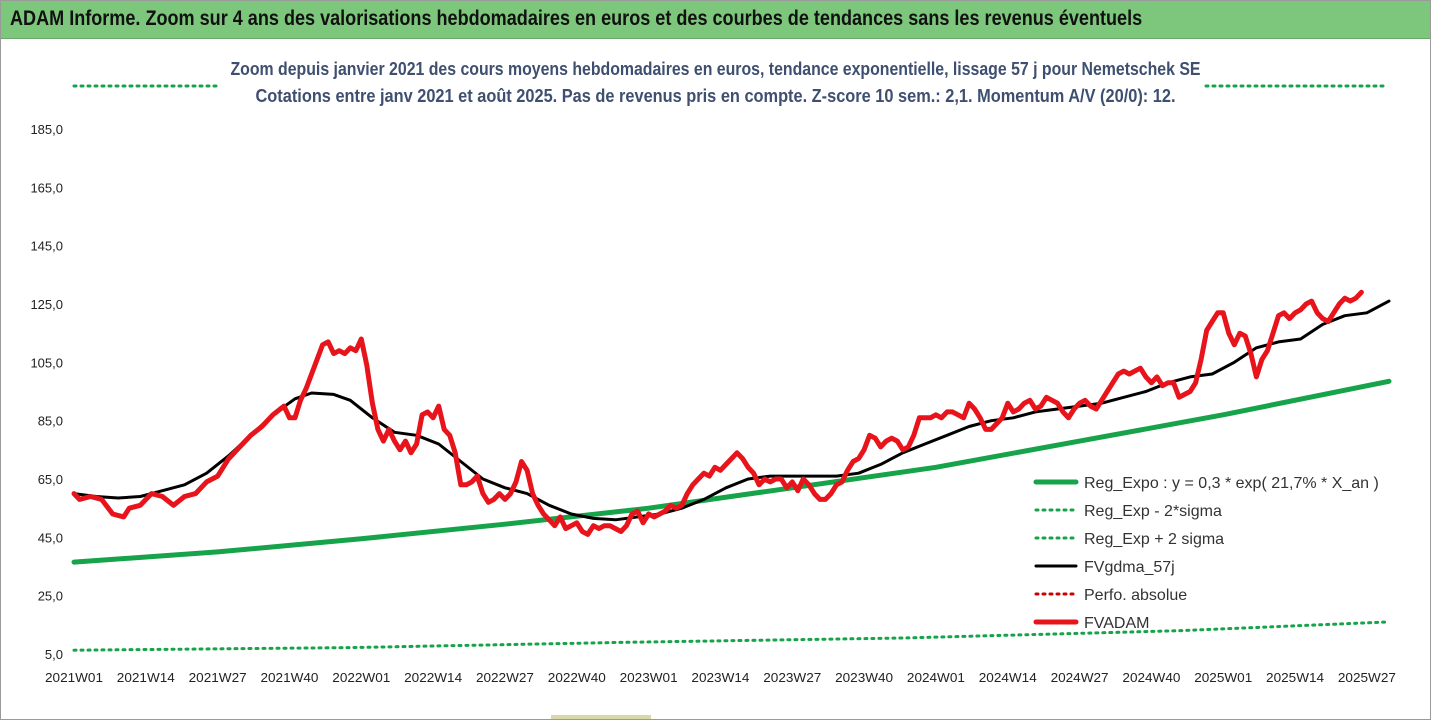 This screenshot has width=1431, height=720. Describe the element at coordinates (649, 677) in the screenshot. I see `x-tick-label: 2023W01` at that location.